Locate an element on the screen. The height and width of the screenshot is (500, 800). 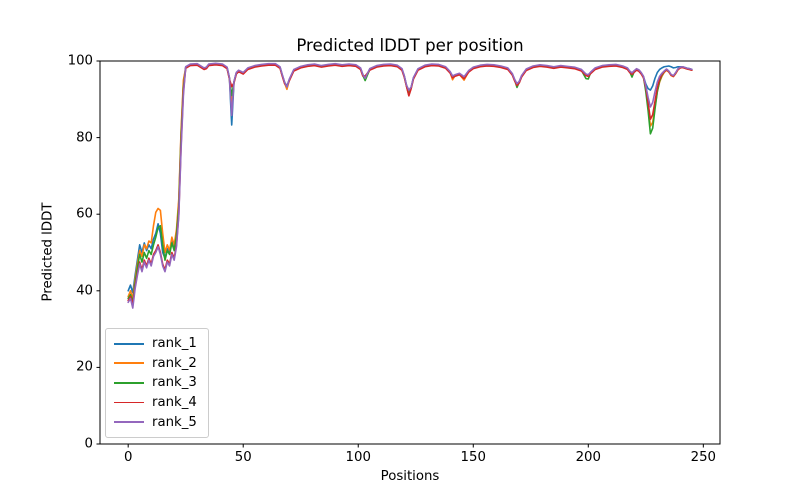
legend-label: rank_3 is located at coordinates (174, 383).